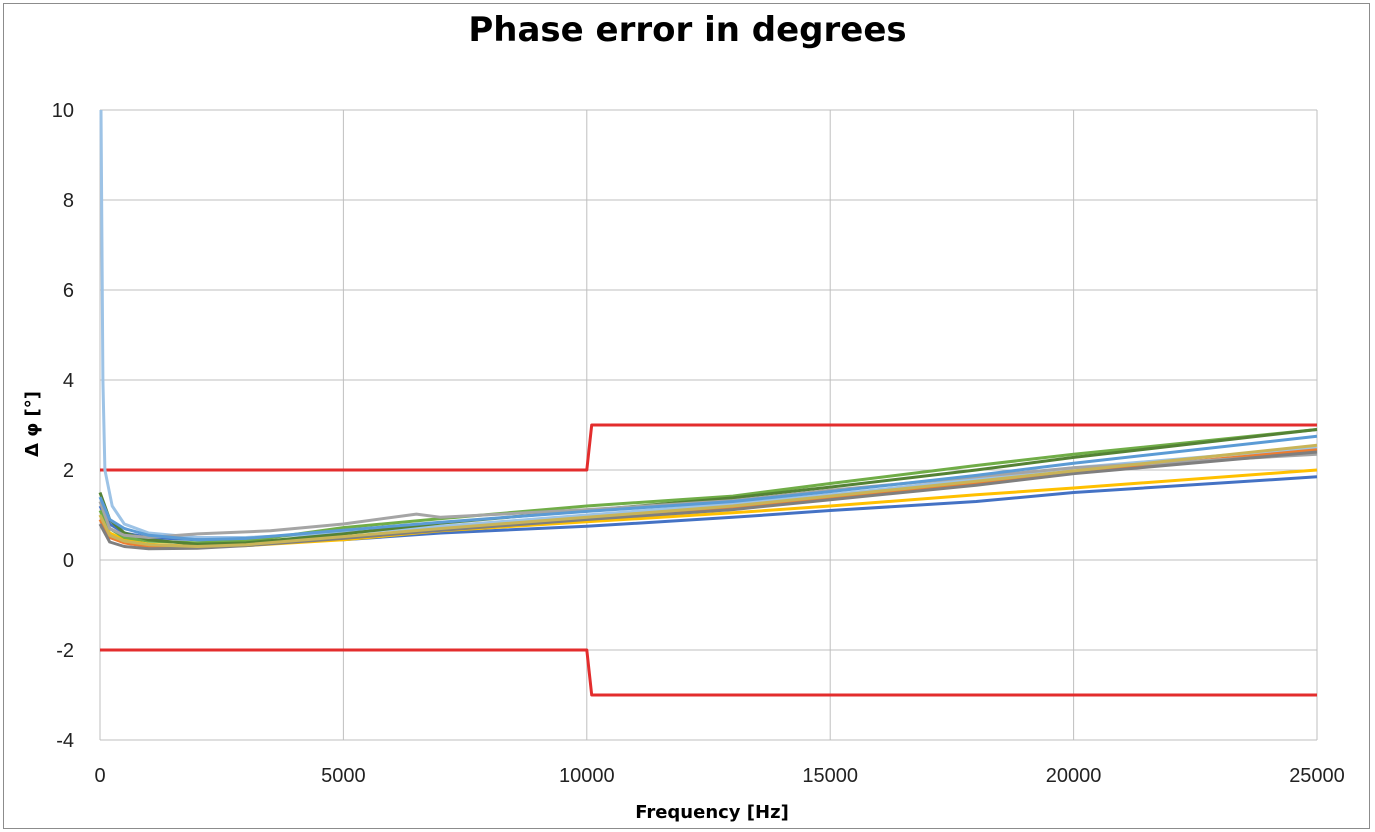  What do you see at coordinates (68, 471) in the screenshot?
I see `y-tick-label: 2` at bounding box center [68, 471].